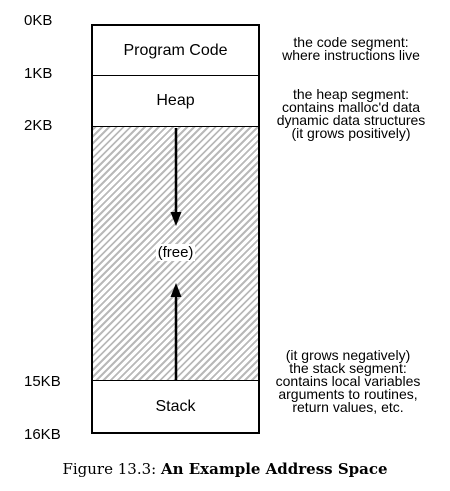 This screenshot has width=450, height=491. Describe the element at coordinates (351, 133) in the screenshot. I see `note-line: (it grows positively)` at that location.